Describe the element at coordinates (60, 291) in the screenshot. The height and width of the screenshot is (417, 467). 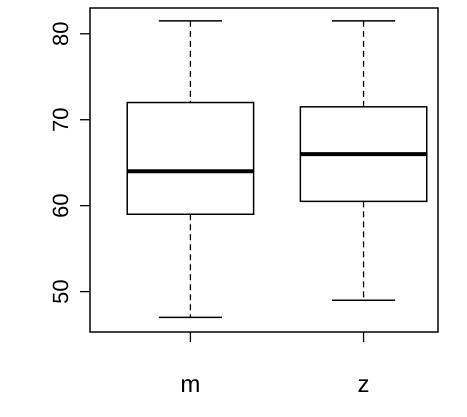
I see `y-tick-label: 50` at that location.